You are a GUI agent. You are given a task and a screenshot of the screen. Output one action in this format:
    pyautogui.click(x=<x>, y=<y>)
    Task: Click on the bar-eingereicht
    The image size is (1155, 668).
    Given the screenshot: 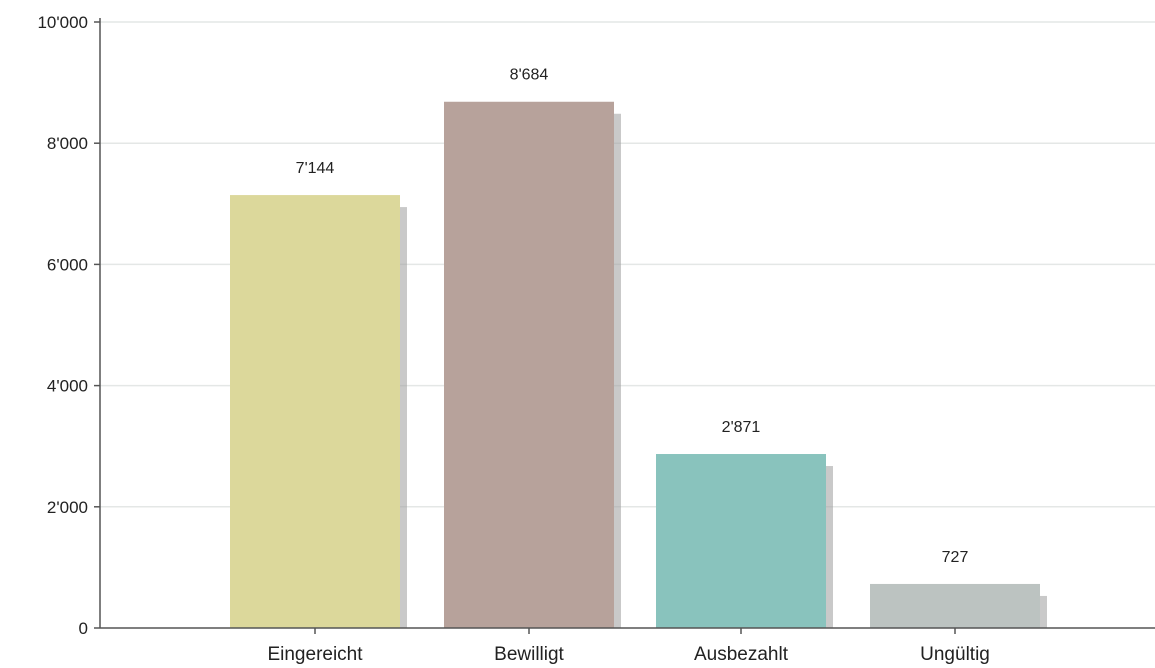 What is the action you would take?
    pyautogui.click(x=315, y=411)
    